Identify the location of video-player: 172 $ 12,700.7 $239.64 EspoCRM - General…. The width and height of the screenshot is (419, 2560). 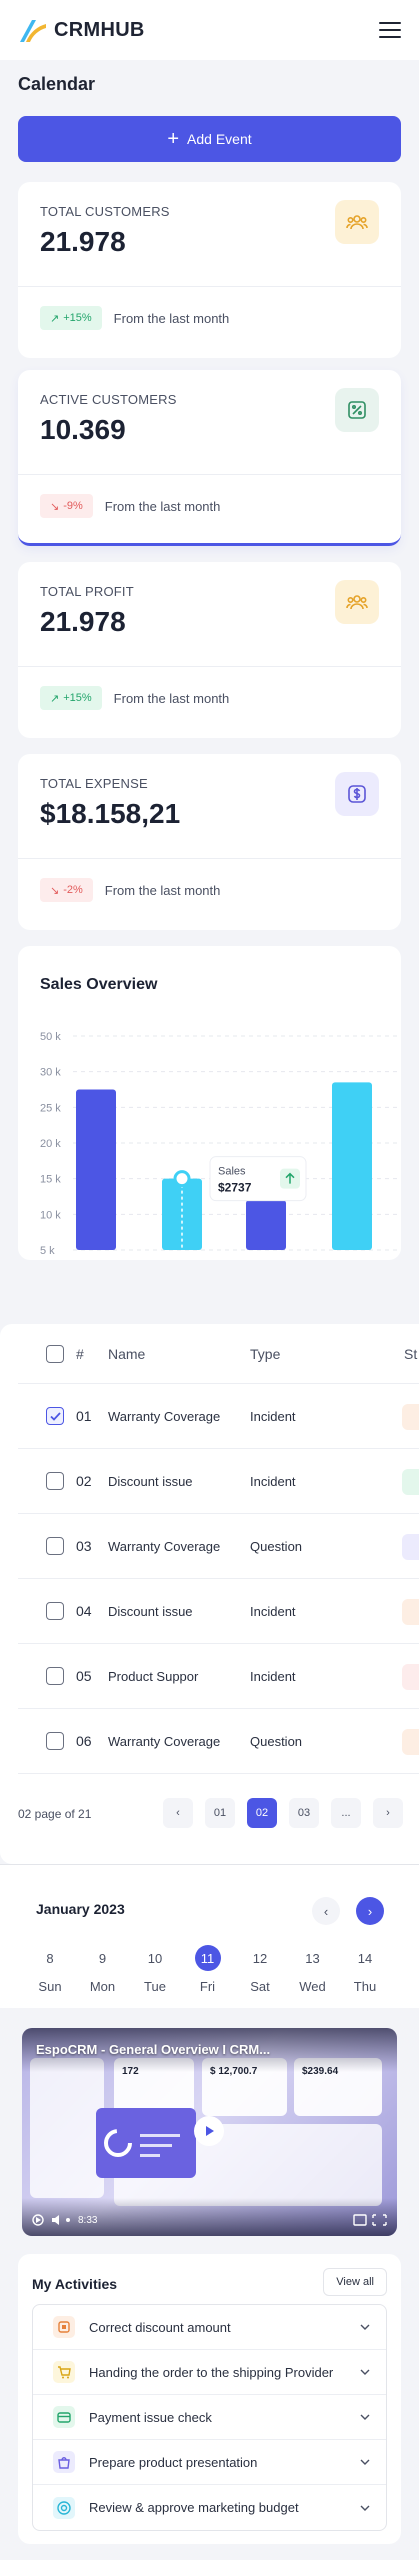
(209, 2132).